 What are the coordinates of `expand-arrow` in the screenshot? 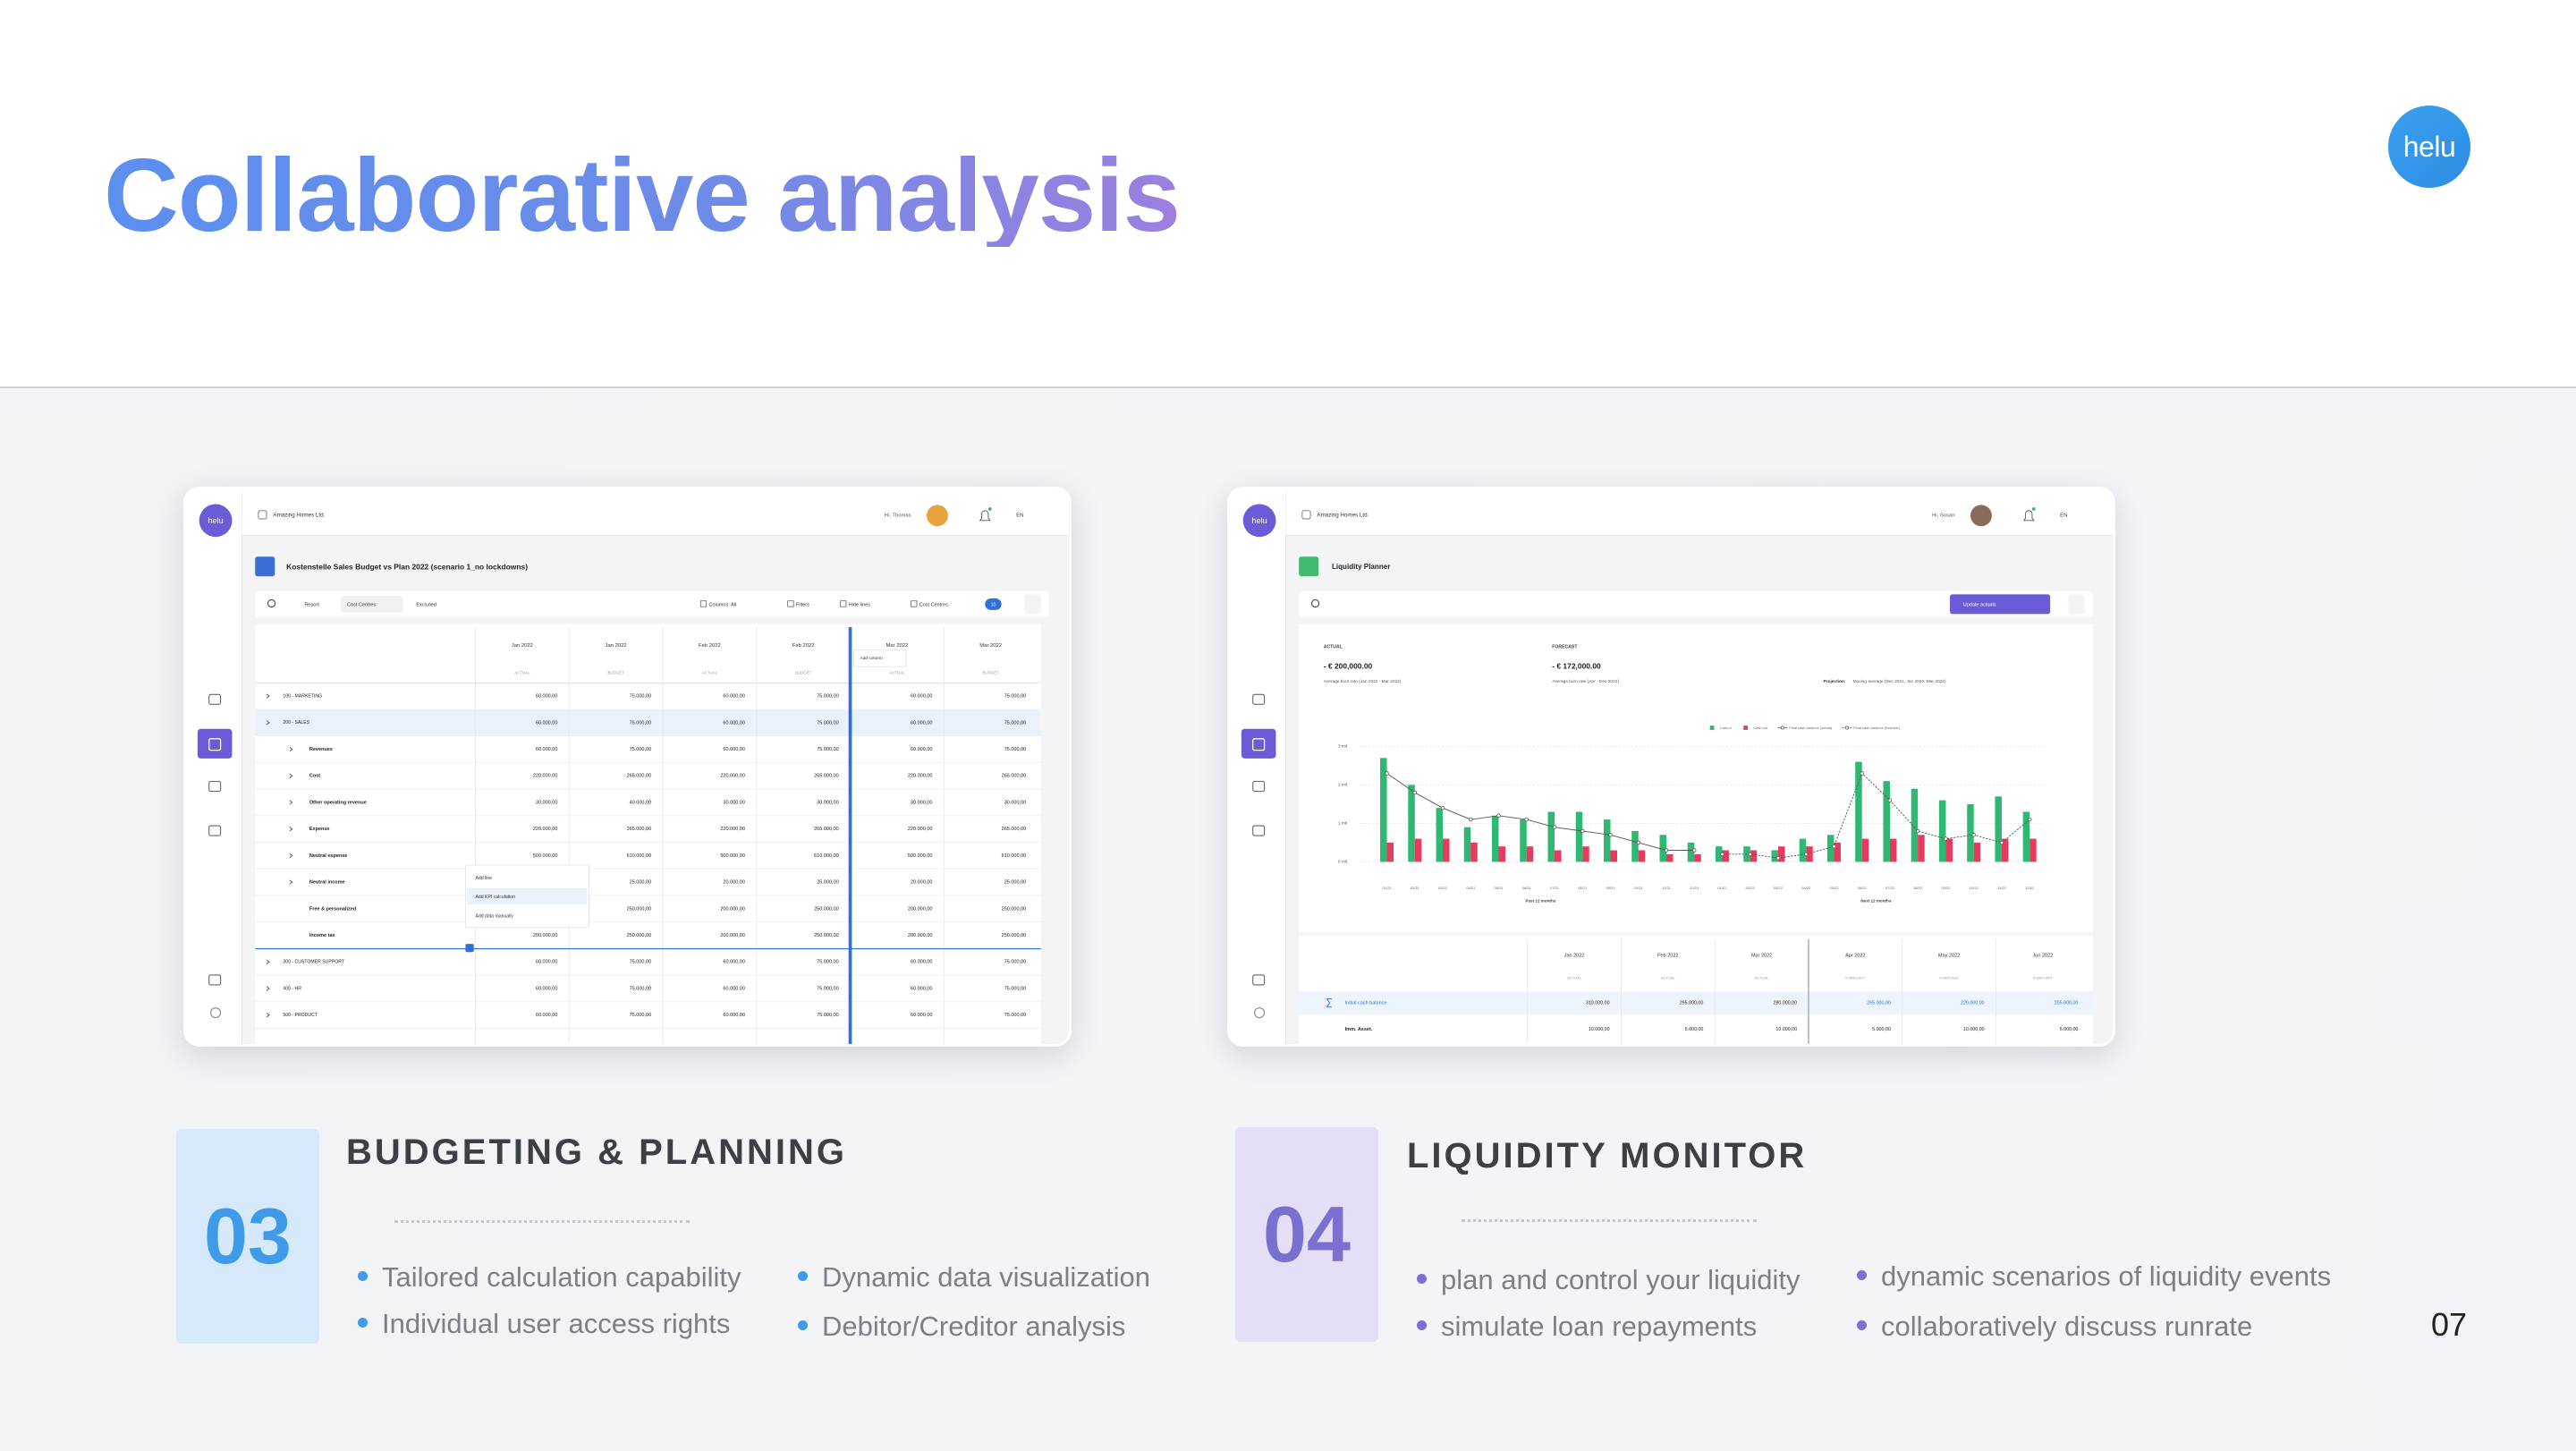 It's located at (291, 749).